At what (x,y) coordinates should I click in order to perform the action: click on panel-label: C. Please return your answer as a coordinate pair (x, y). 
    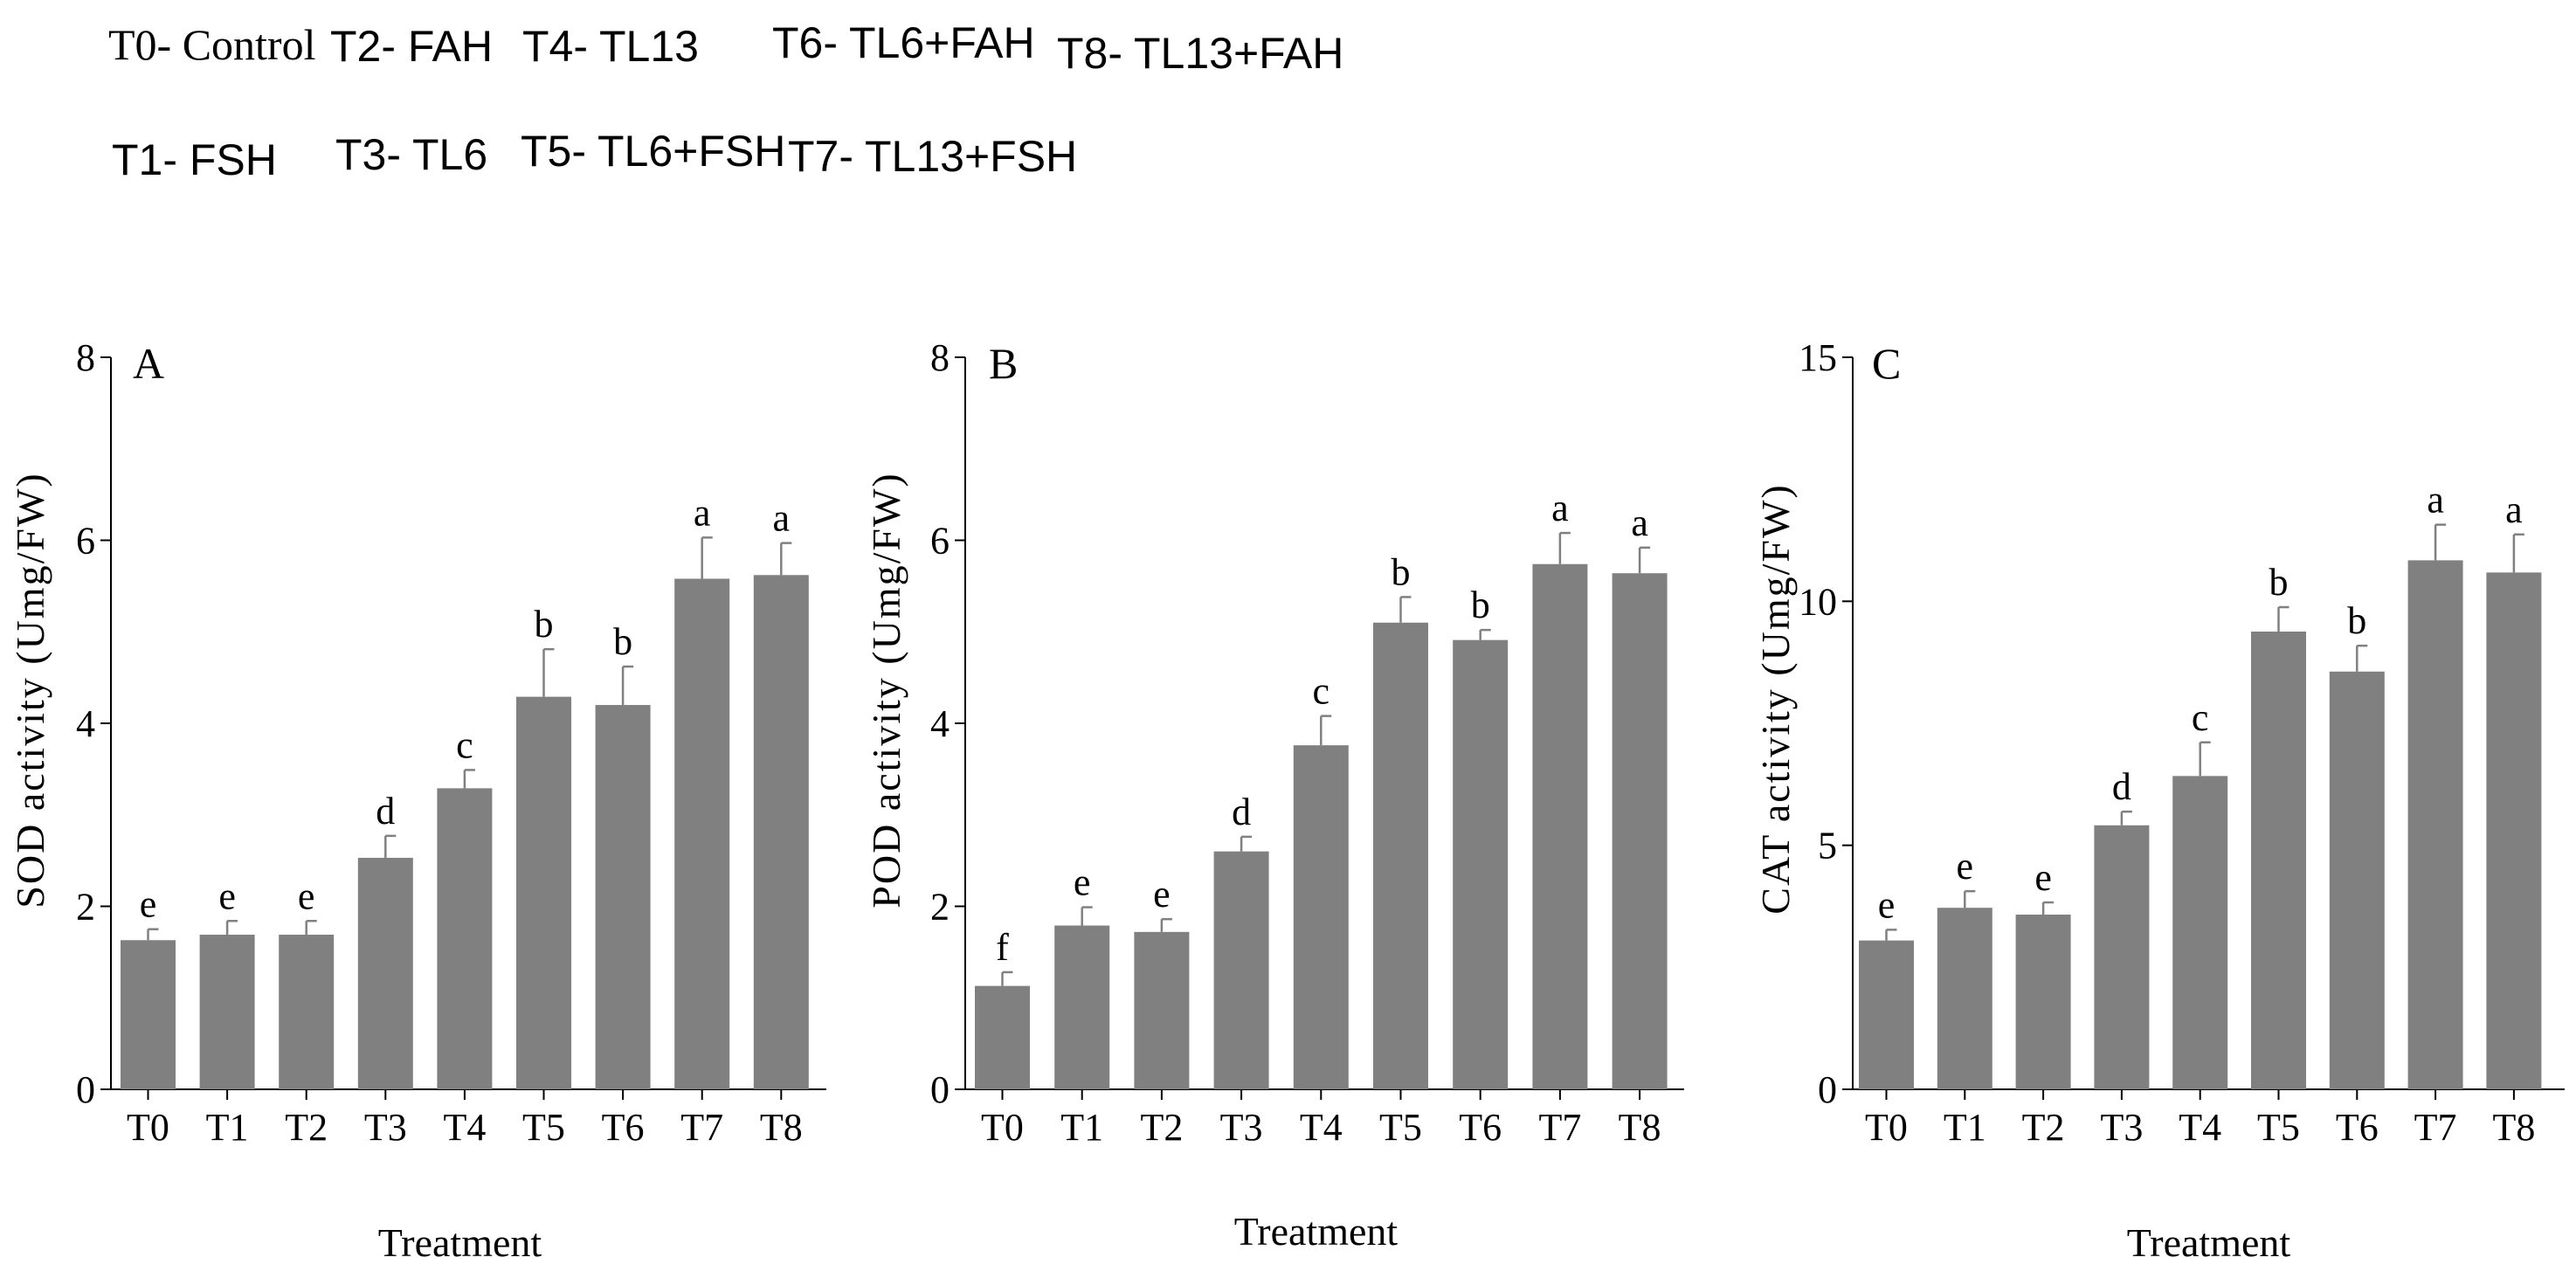
    Looking at the image, I should click on (1886, 363).